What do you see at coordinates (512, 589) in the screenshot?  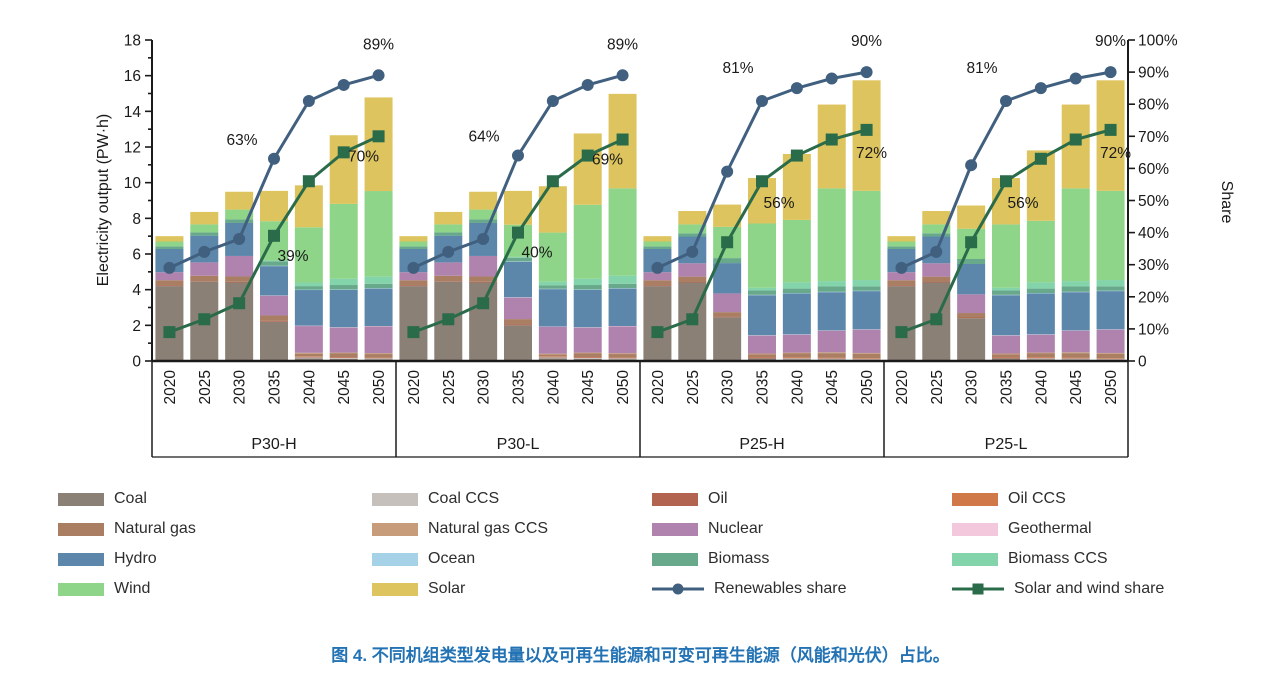 I see `legend-item: Solar` at bounding box center [512, 589].